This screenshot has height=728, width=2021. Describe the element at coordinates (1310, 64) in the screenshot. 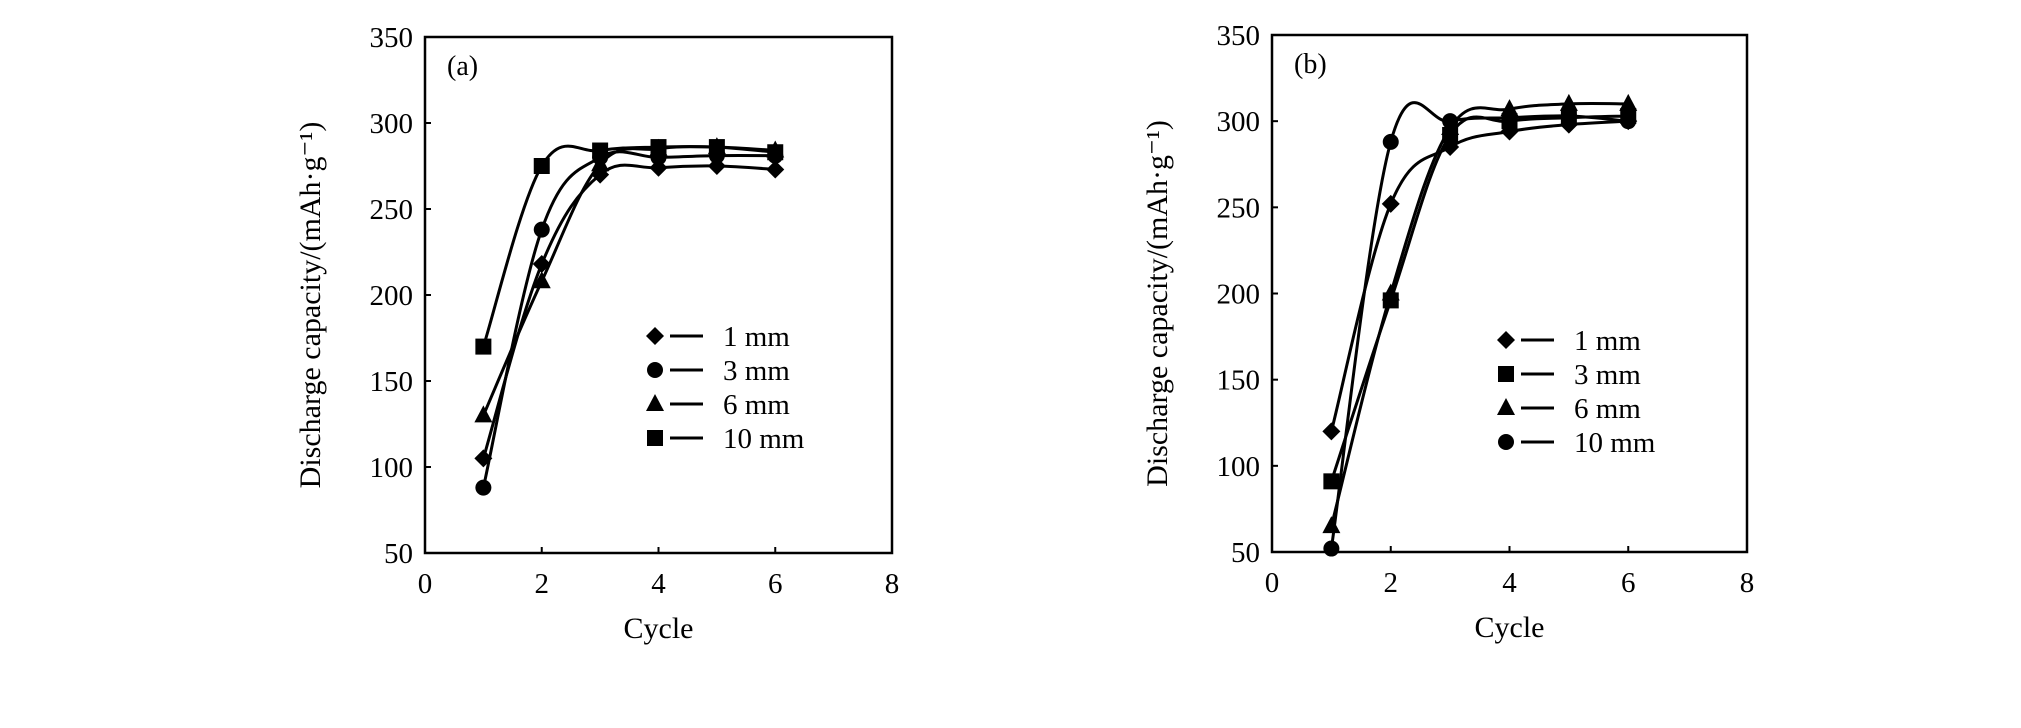

I see `panel-label: (b)` at that location.